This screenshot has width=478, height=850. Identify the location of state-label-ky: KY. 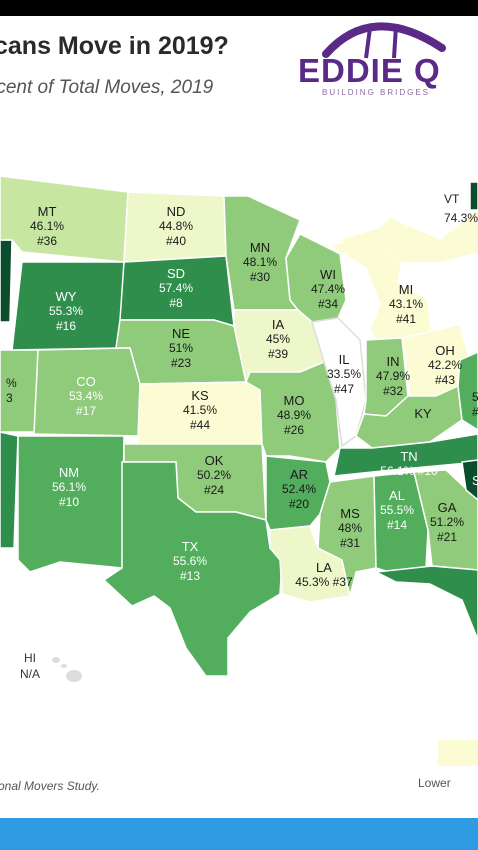
(423, 413).